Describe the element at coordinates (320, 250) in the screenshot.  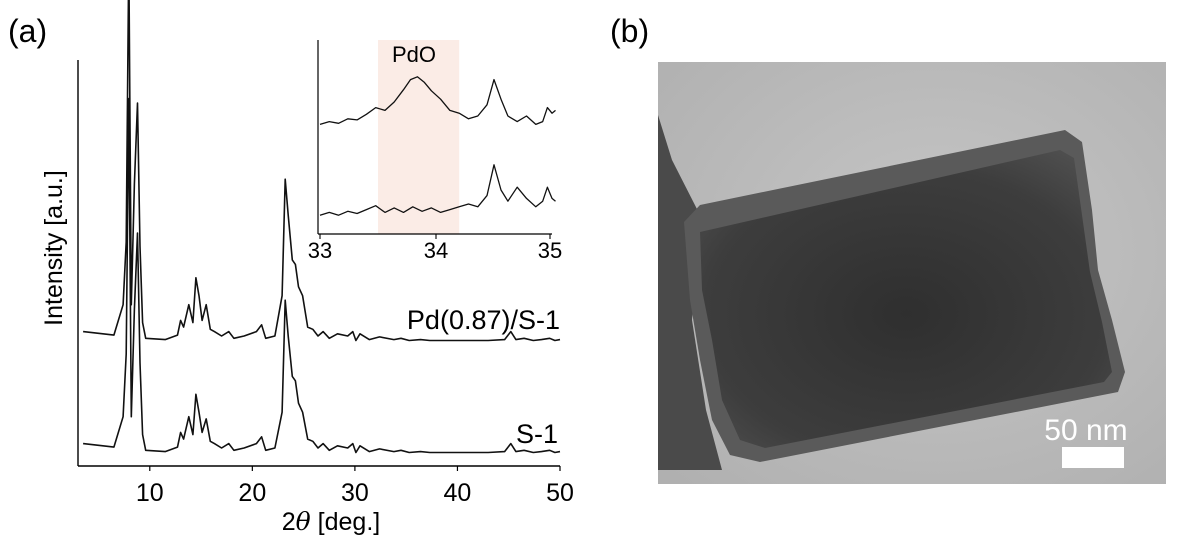
I see `inset-x-tick-label: 33` at that location.